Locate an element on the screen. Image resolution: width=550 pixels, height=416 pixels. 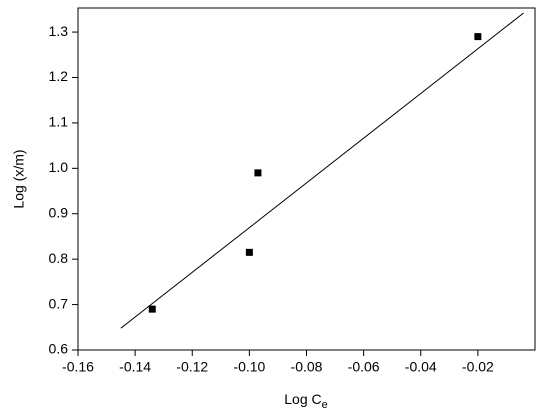
x-tick-label: -0.14 is located at coordinates (135, 367).